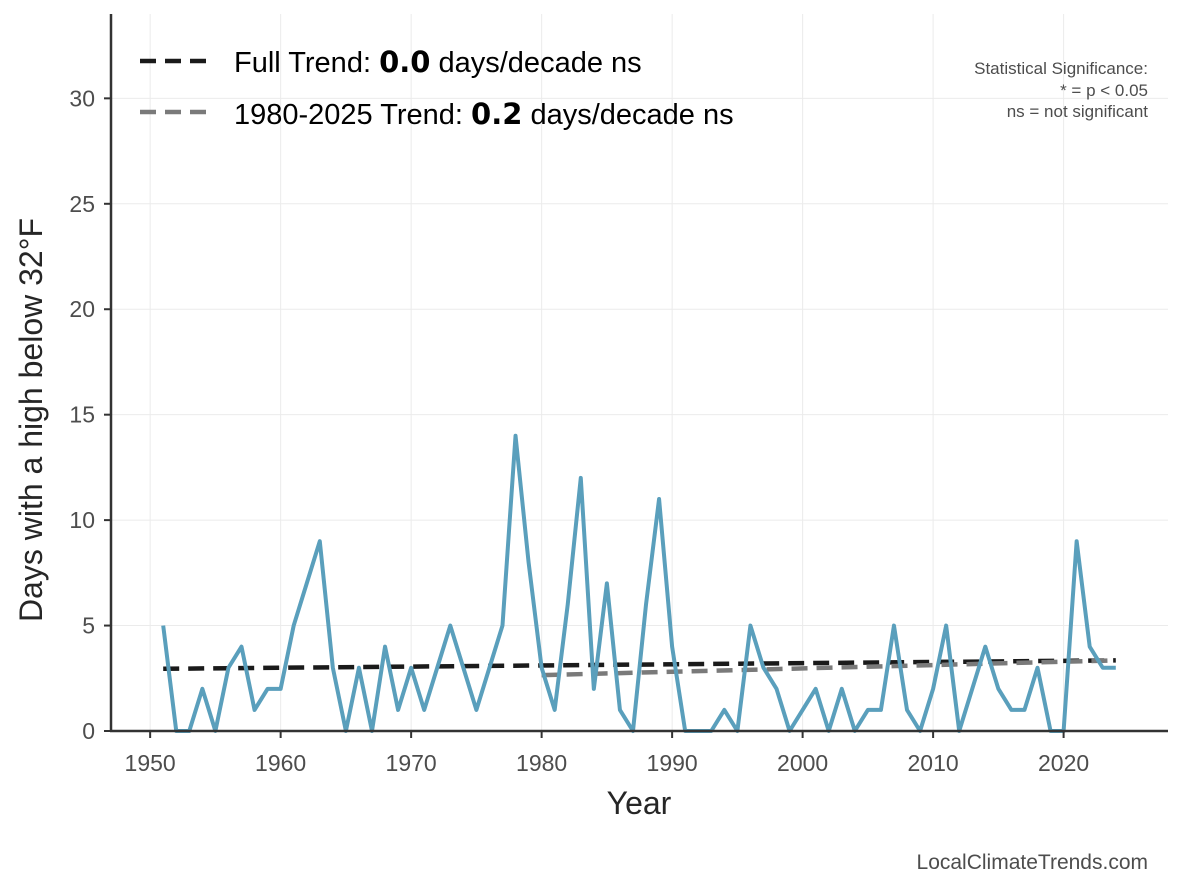  What do you see at coordinates (88, 626) in the screenshot?
I see `y-tick-label-5: 5` at bounding box center [88, 626].